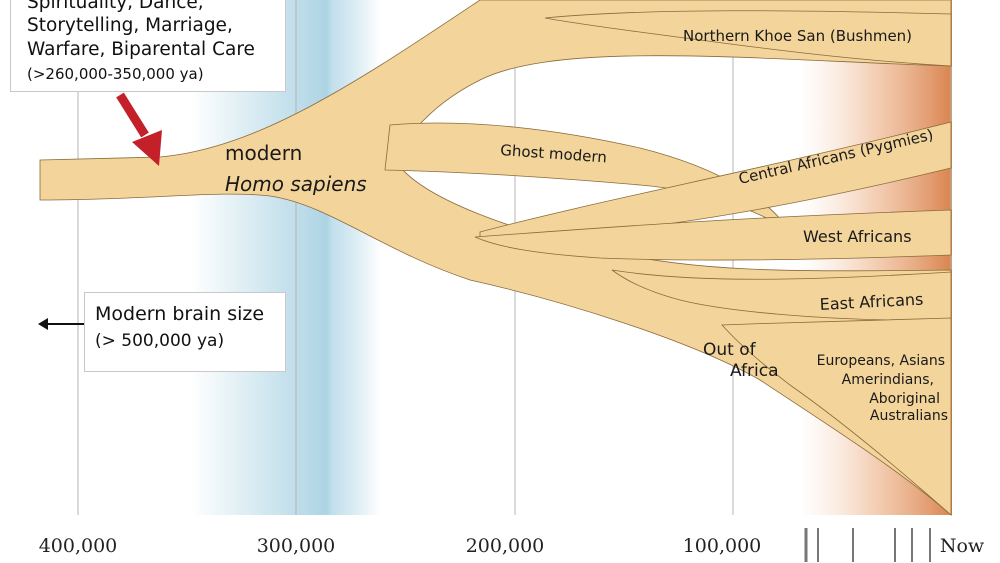  Describe the element at coordinates (836, 416) in the screenshot. I see `branch-eurasians` at that location.